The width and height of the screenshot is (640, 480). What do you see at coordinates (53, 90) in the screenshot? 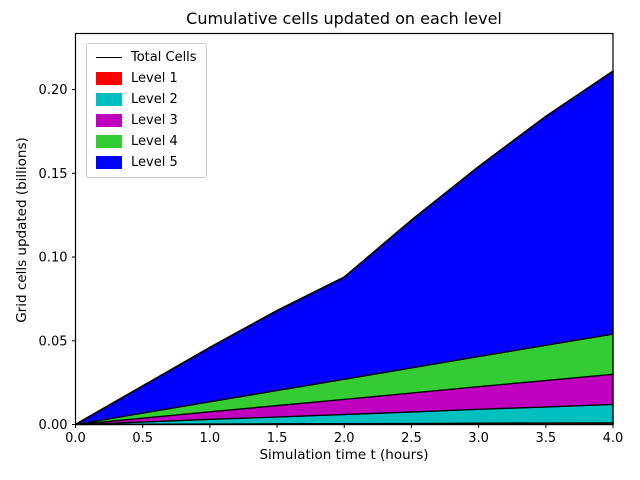
I see `y-tick-label: 0.20` at bounding box center [53, 90].